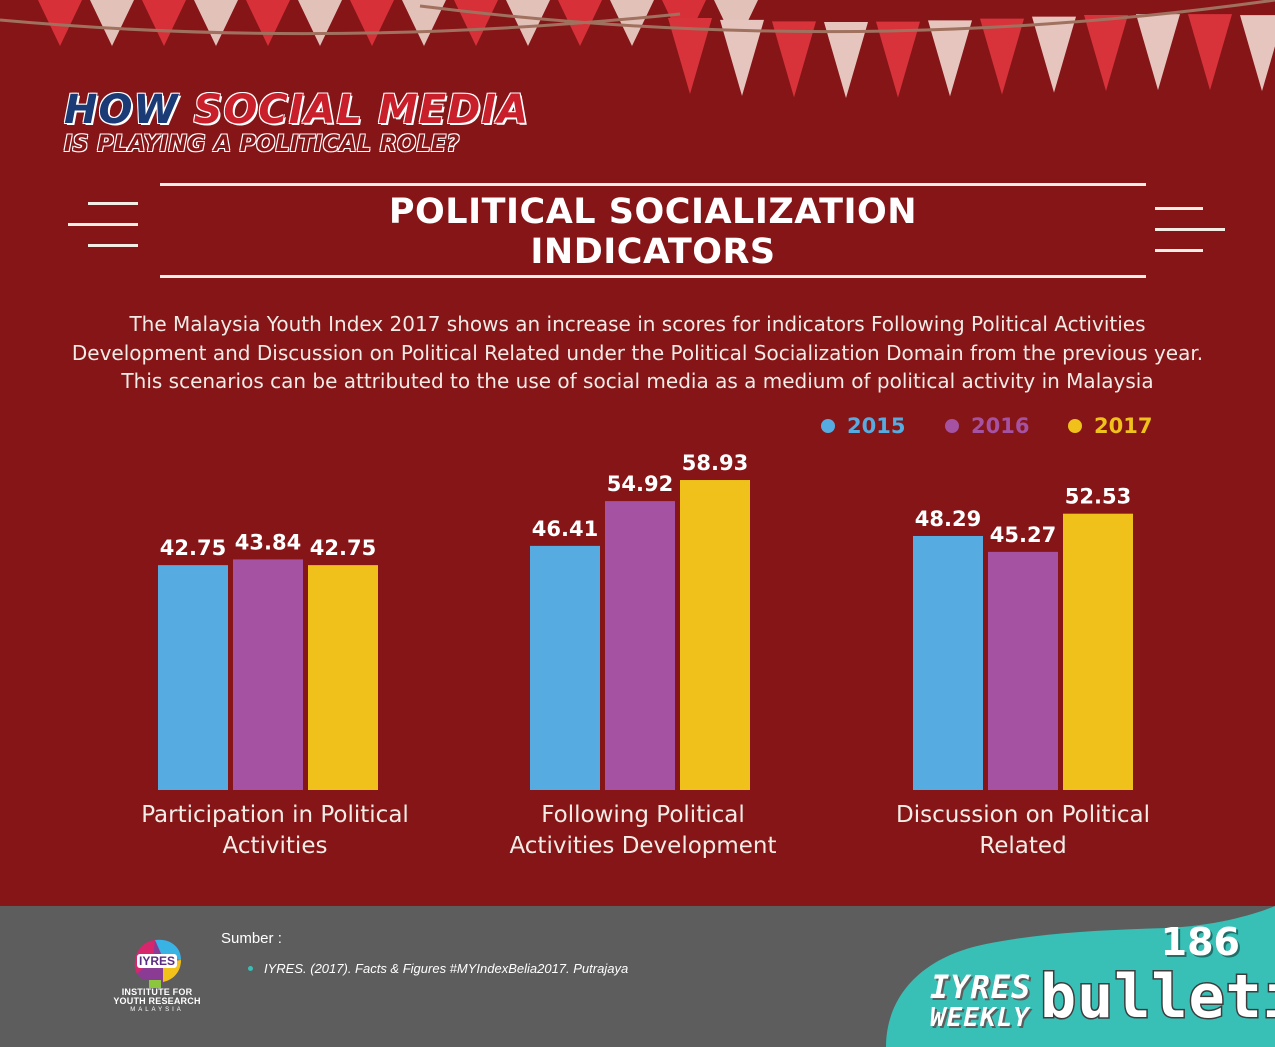  What do you see at coordinates (653, 212) in the screenshot?
I see `section-title-line1: POLITICAL SOCIALIZATION` at bounding box center [653, 212].